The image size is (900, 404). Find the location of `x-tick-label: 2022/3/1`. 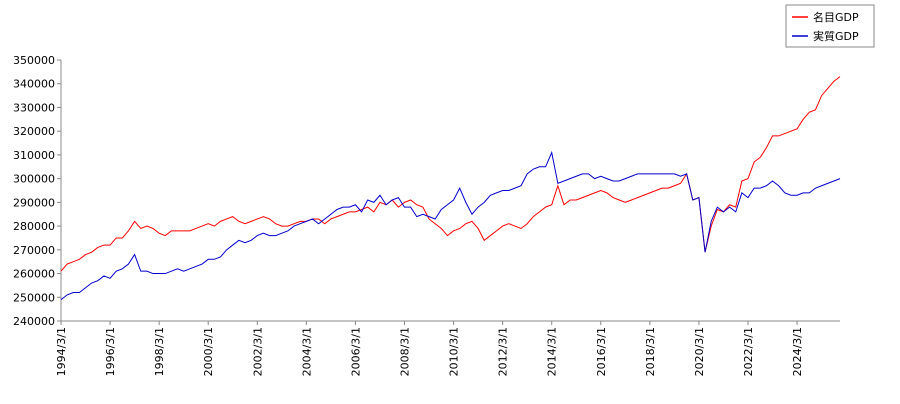

x-tick-label: 2022/3/1 is located at coordinates (748, 351).